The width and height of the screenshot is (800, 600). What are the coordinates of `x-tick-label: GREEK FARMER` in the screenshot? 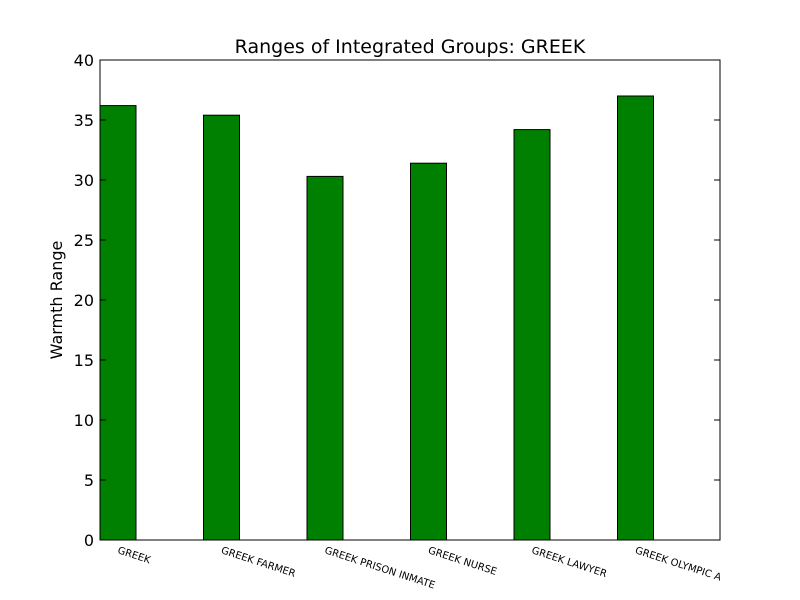 It's located at (258, 562).